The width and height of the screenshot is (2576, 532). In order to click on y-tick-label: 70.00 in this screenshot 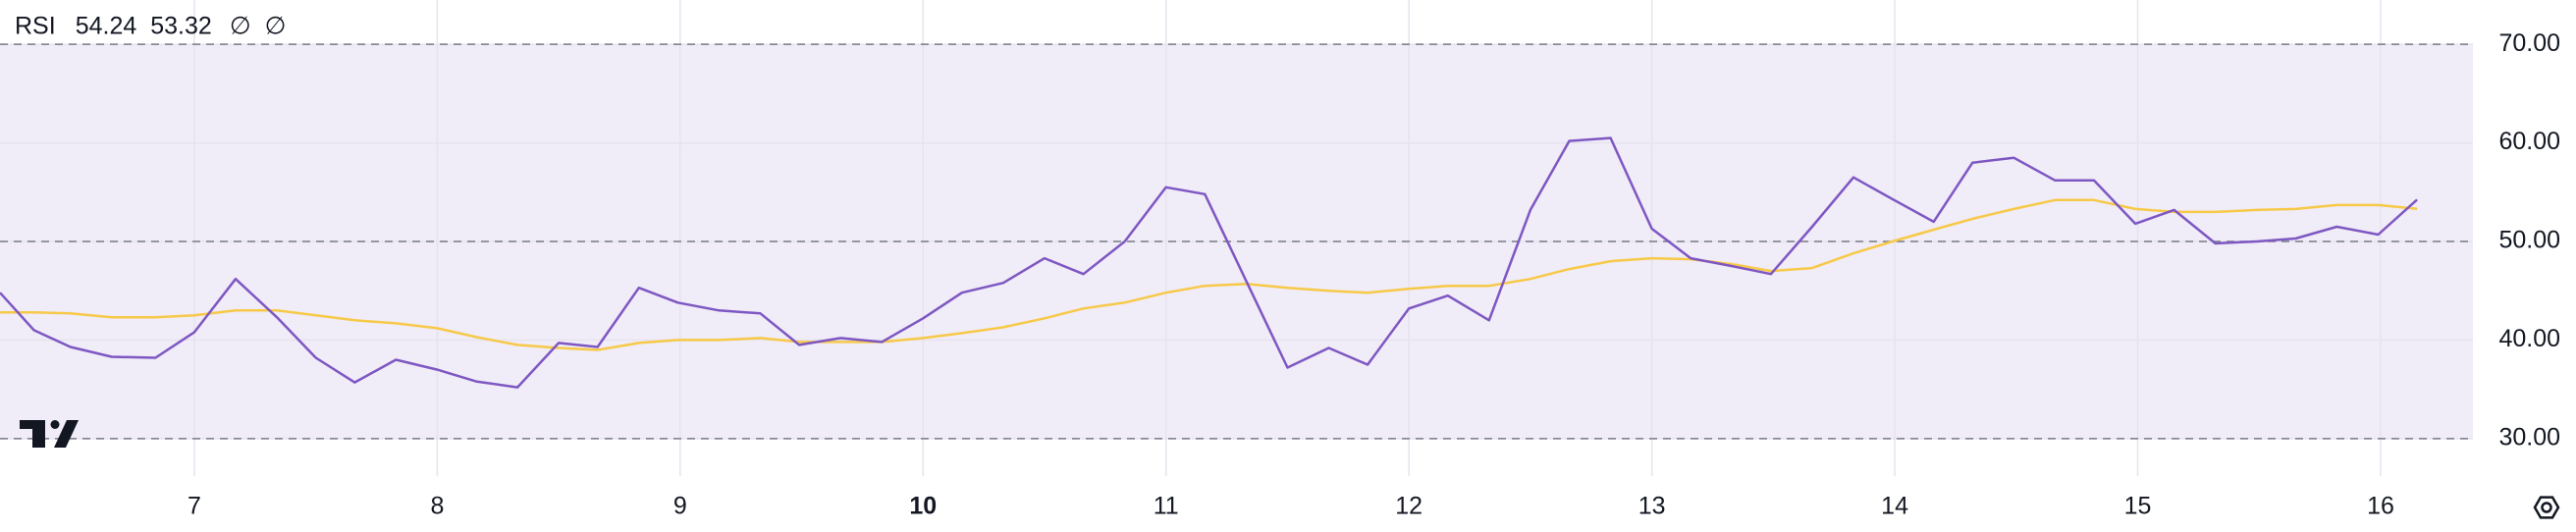, I will do `click(2529, 43)`.